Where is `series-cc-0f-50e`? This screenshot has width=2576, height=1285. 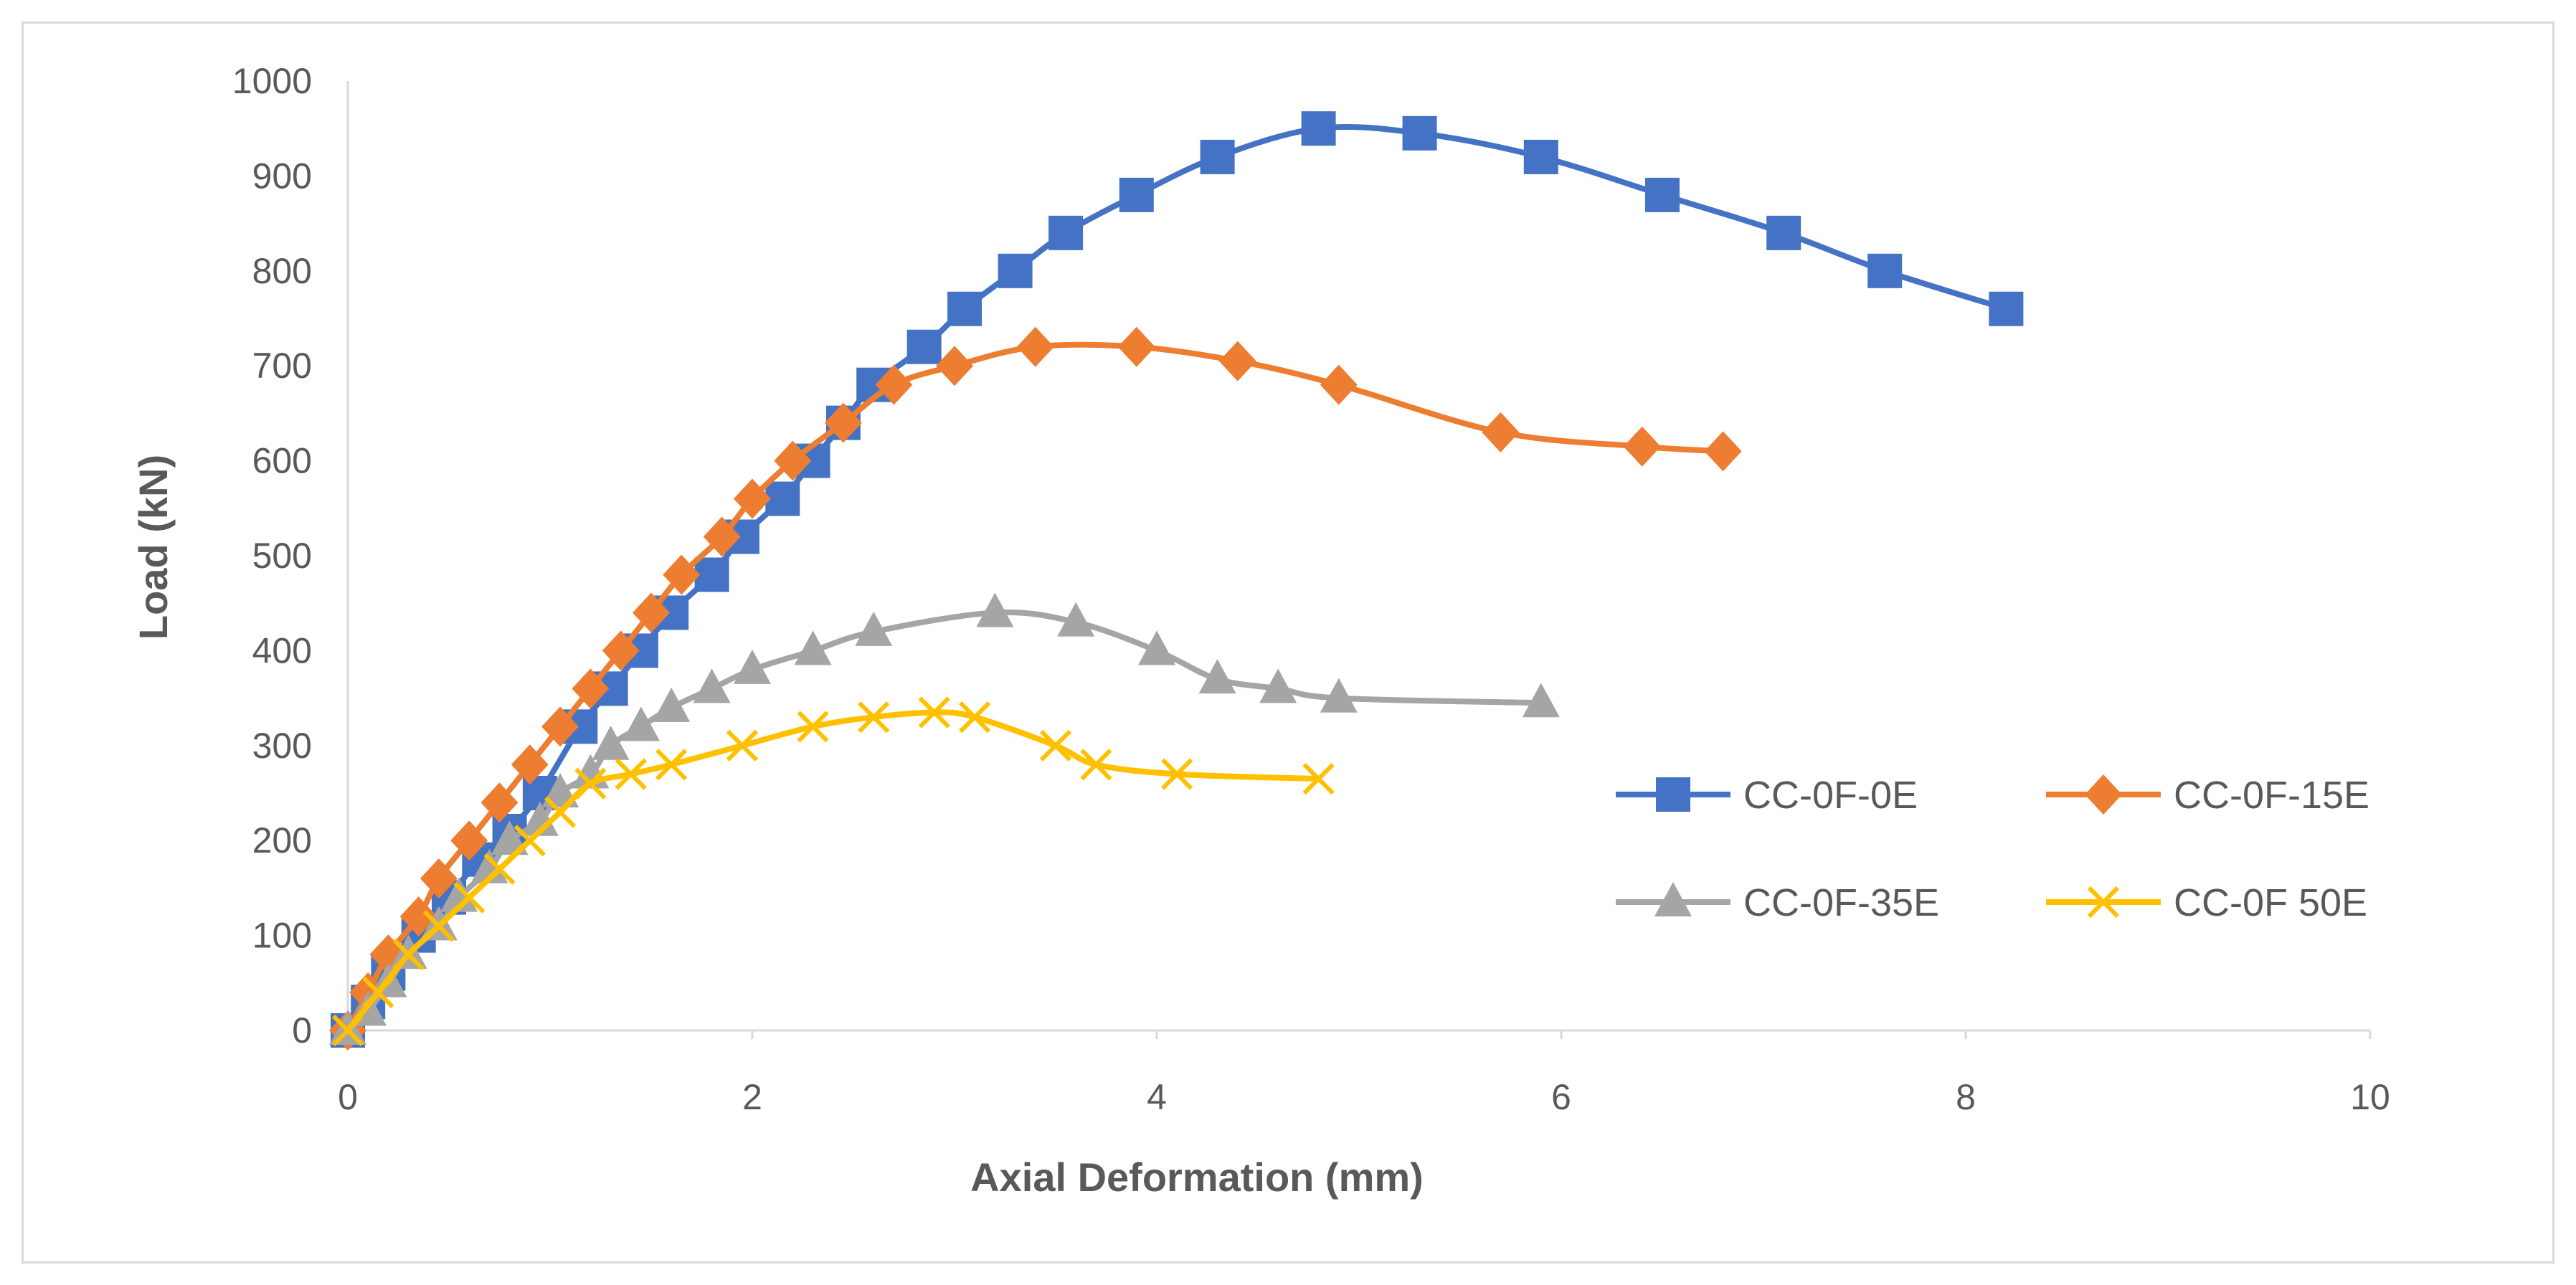
series-cc-0f-50e is located at coordinates (833, 872).